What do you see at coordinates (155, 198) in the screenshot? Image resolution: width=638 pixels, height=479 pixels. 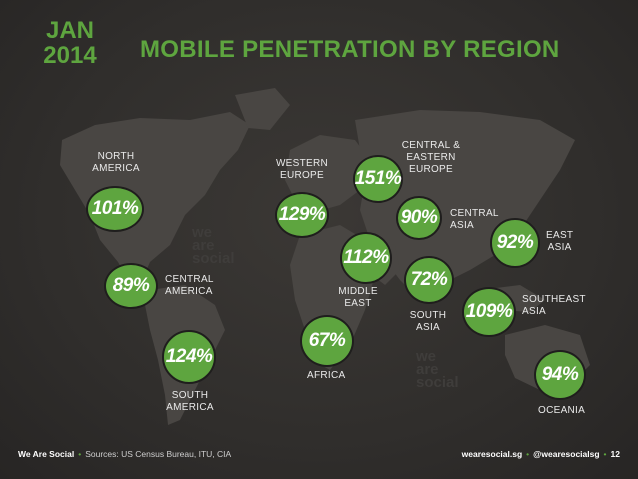 I see `north-america-shape` at bounding box center [155, 198].